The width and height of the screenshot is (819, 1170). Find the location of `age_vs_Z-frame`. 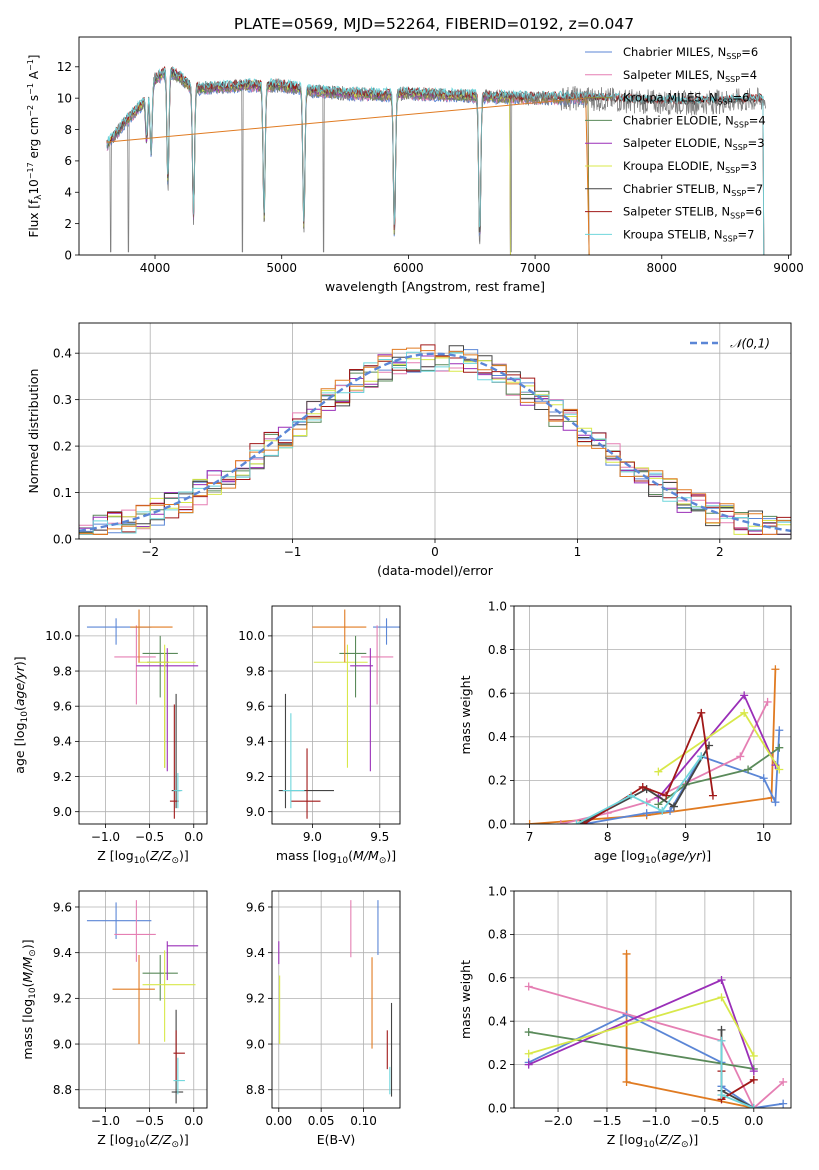

age_vs_Z-frame is located at coordinates (143, 715).